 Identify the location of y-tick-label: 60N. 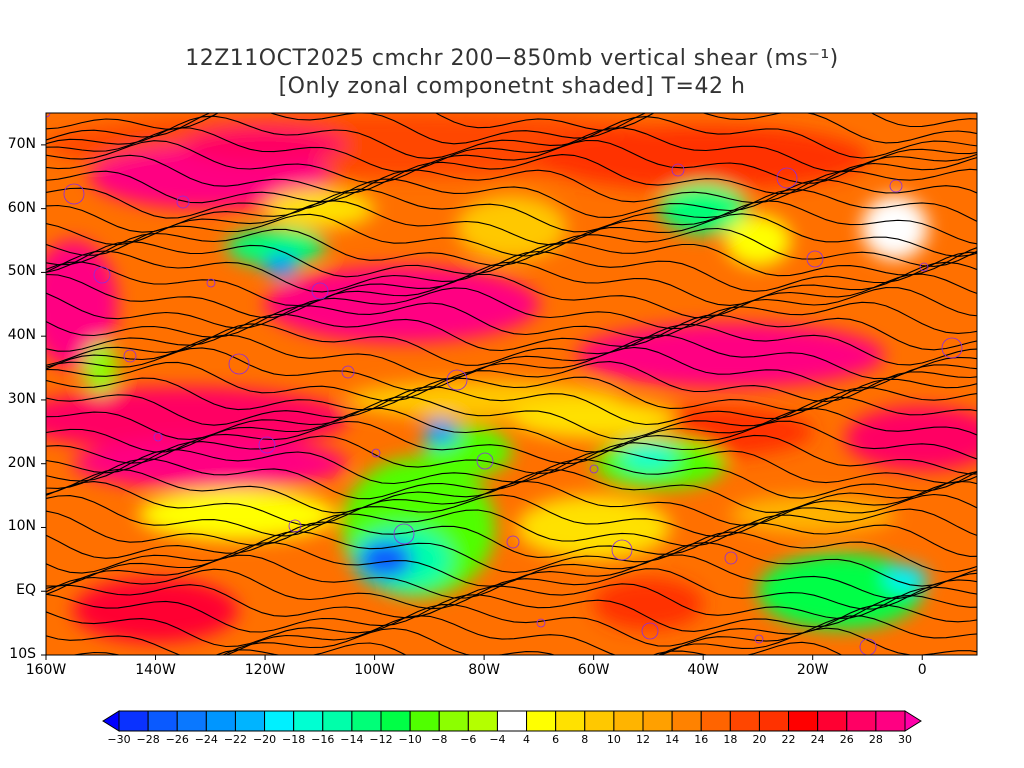
(21, 207).